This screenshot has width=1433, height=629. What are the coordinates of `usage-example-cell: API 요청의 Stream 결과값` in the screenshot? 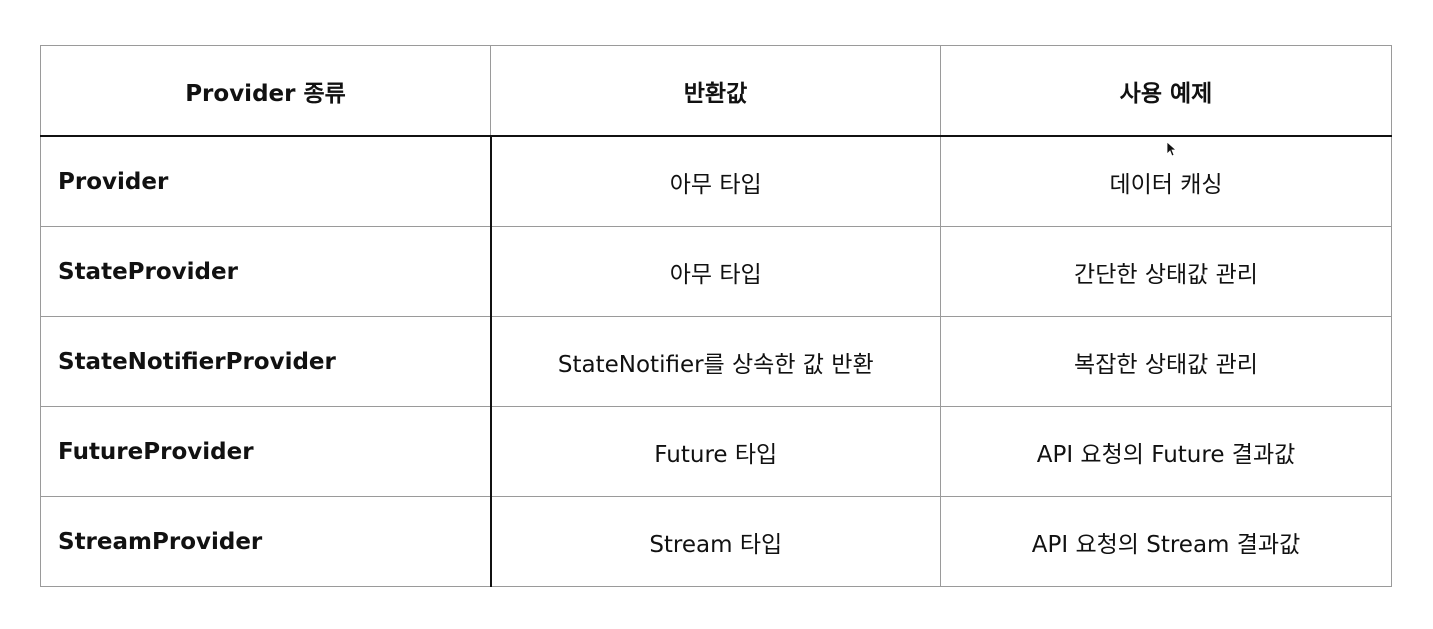 It's located at (1166, 541).